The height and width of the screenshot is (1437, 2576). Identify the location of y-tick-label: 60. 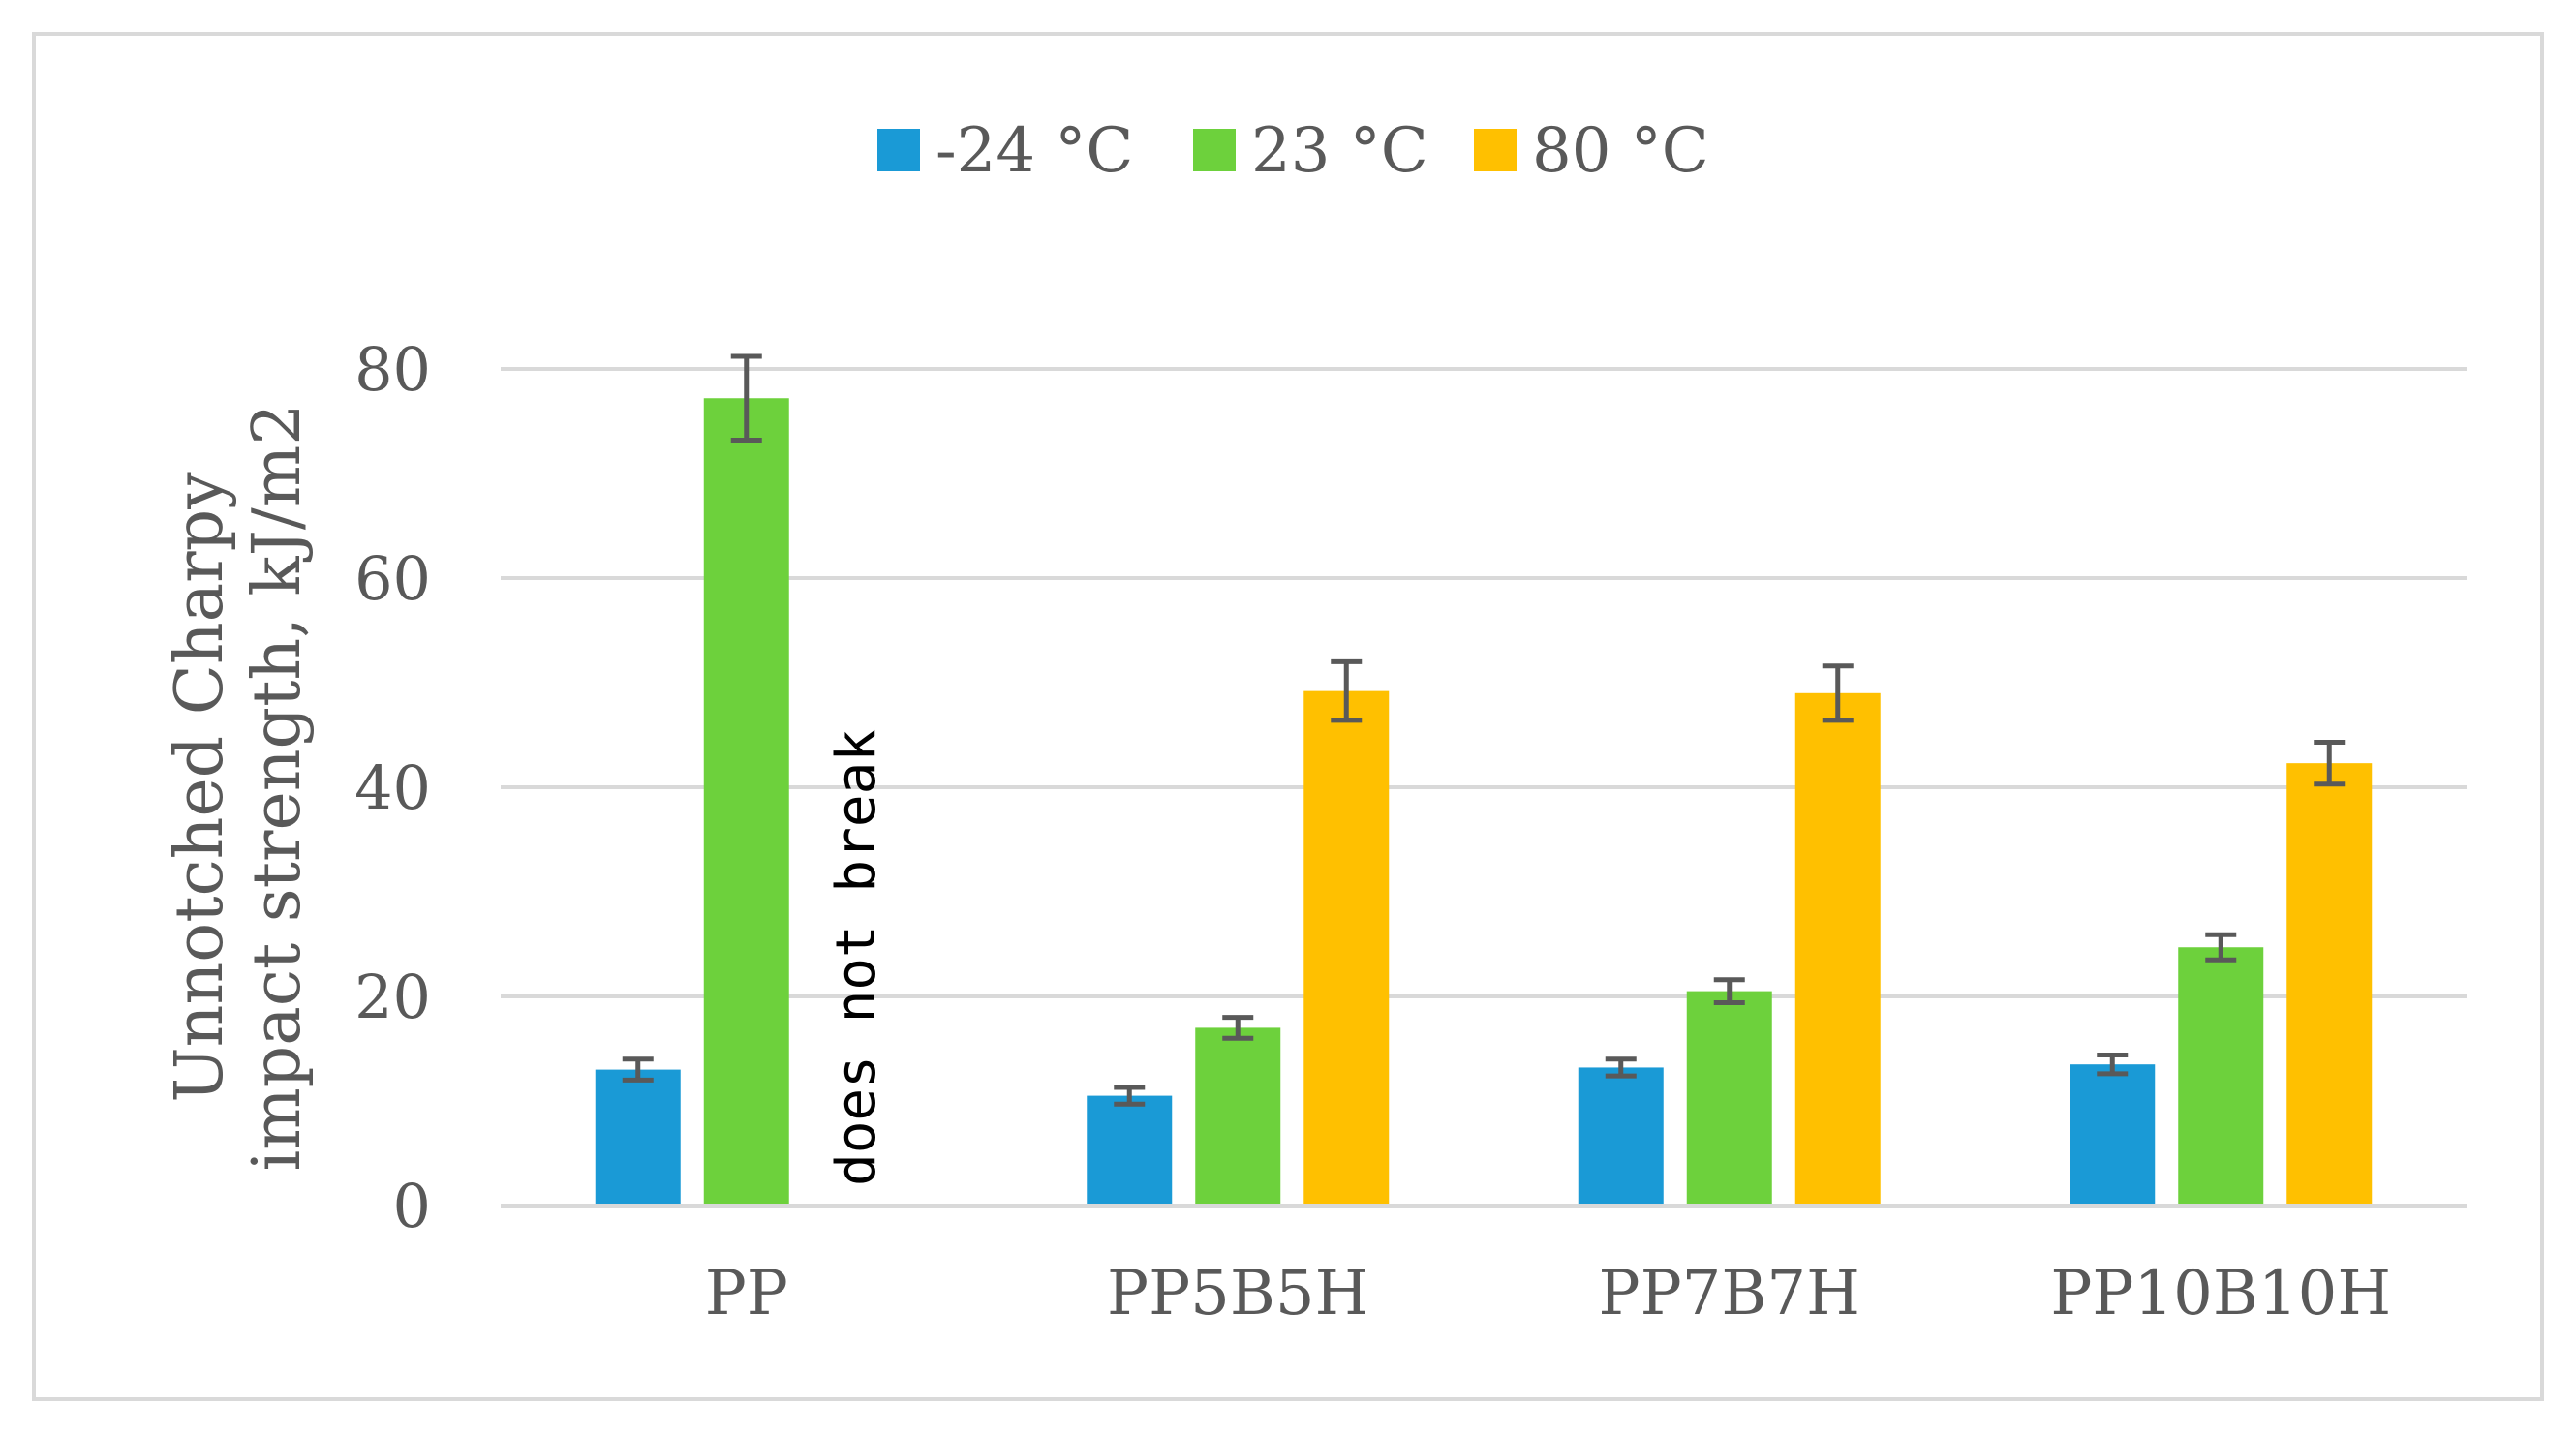
(392, 579).